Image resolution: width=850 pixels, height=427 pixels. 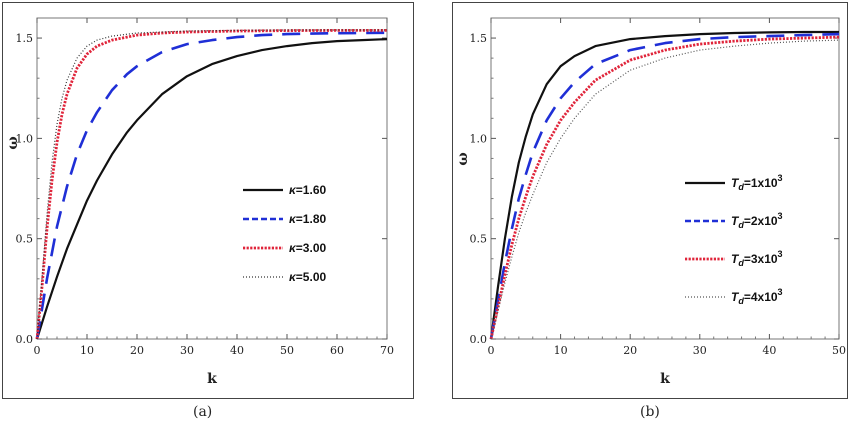 I want to click on legend-label-2: κ=1.80, so click(x=307, y=219).